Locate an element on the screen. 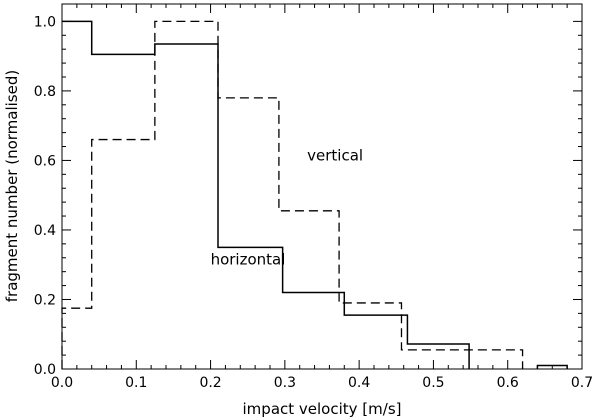 This screenshot has height=420, width=597. y-tick-label: 0.2 is located at coordinates (45, 300).